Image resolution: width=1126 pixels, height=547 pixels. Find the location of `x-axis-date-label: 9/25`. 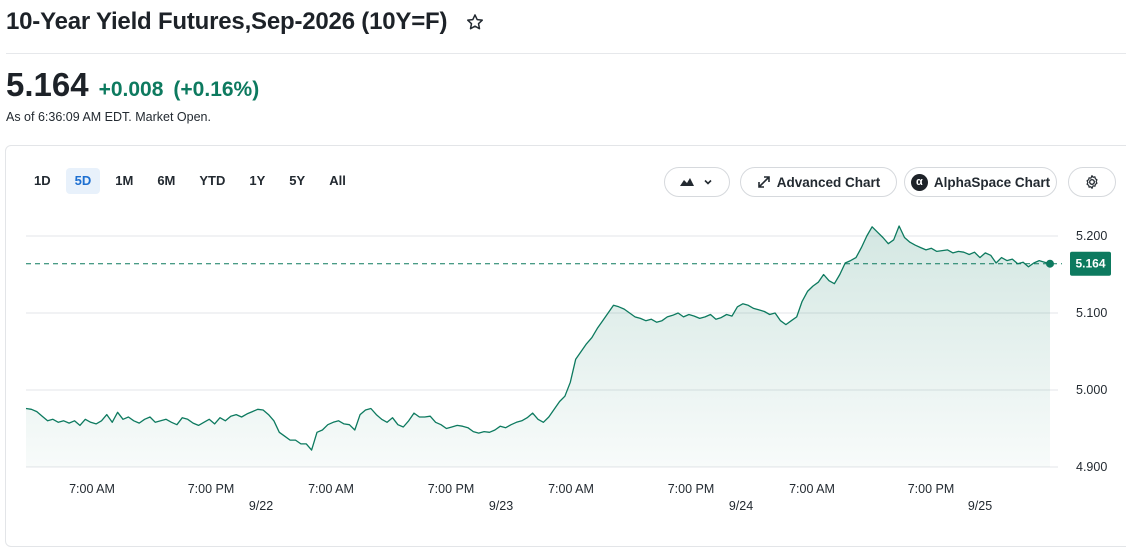

x-axis-date-label: 9/25 is located at coordinates (980, 506).